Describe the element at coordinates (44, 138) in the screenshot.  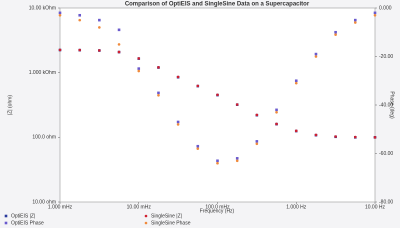
I see `y-tick-label: 100.0 ohm` at that location.